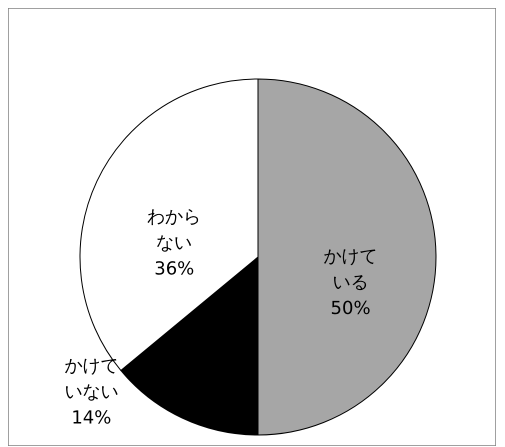  I want to click on data-label: 36%, so click(174, 269).